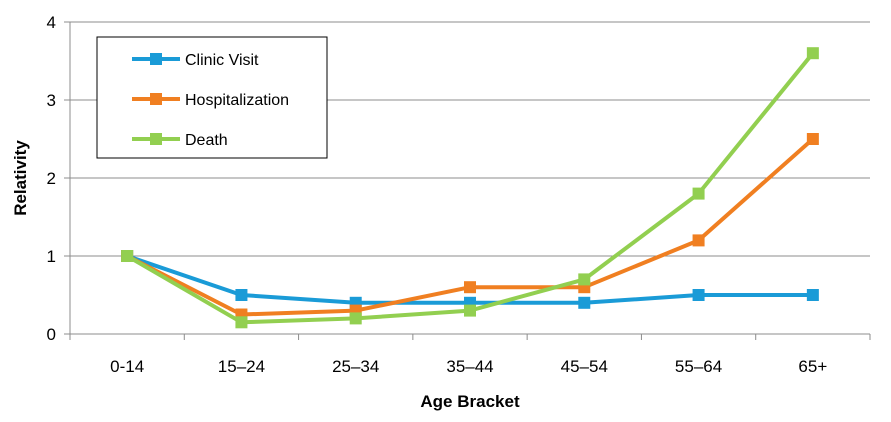 The height and width of the screenshot is (422, 891). What do you see at coordinates (237, 100) in the screenshot?
I see `legend-label-1: Hospitalization` at bounding box center [237, 100].